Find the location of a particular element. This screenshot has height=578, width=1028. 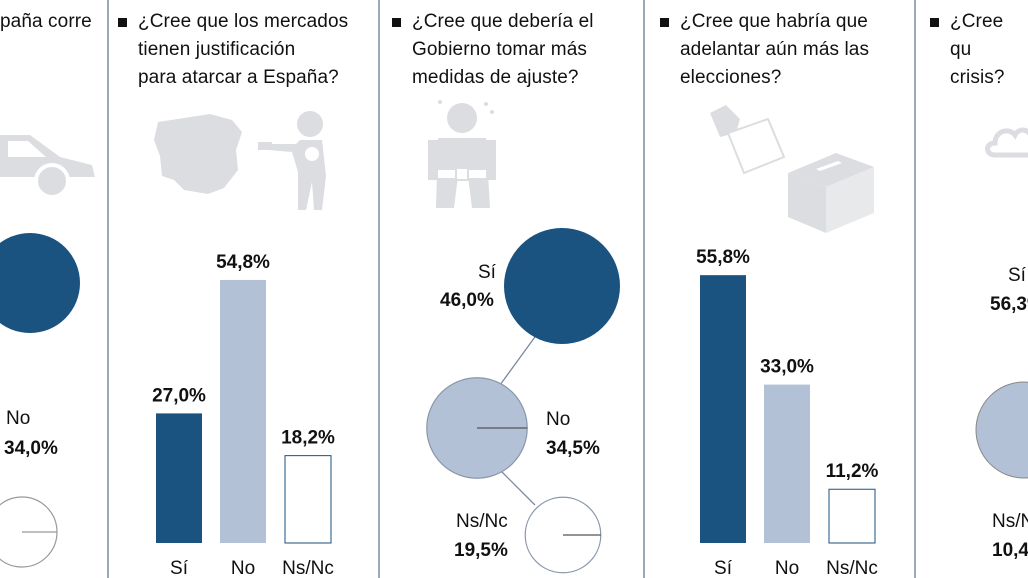

bar-value-label-4-2: 33,0% is located at coordinates (787, 367).